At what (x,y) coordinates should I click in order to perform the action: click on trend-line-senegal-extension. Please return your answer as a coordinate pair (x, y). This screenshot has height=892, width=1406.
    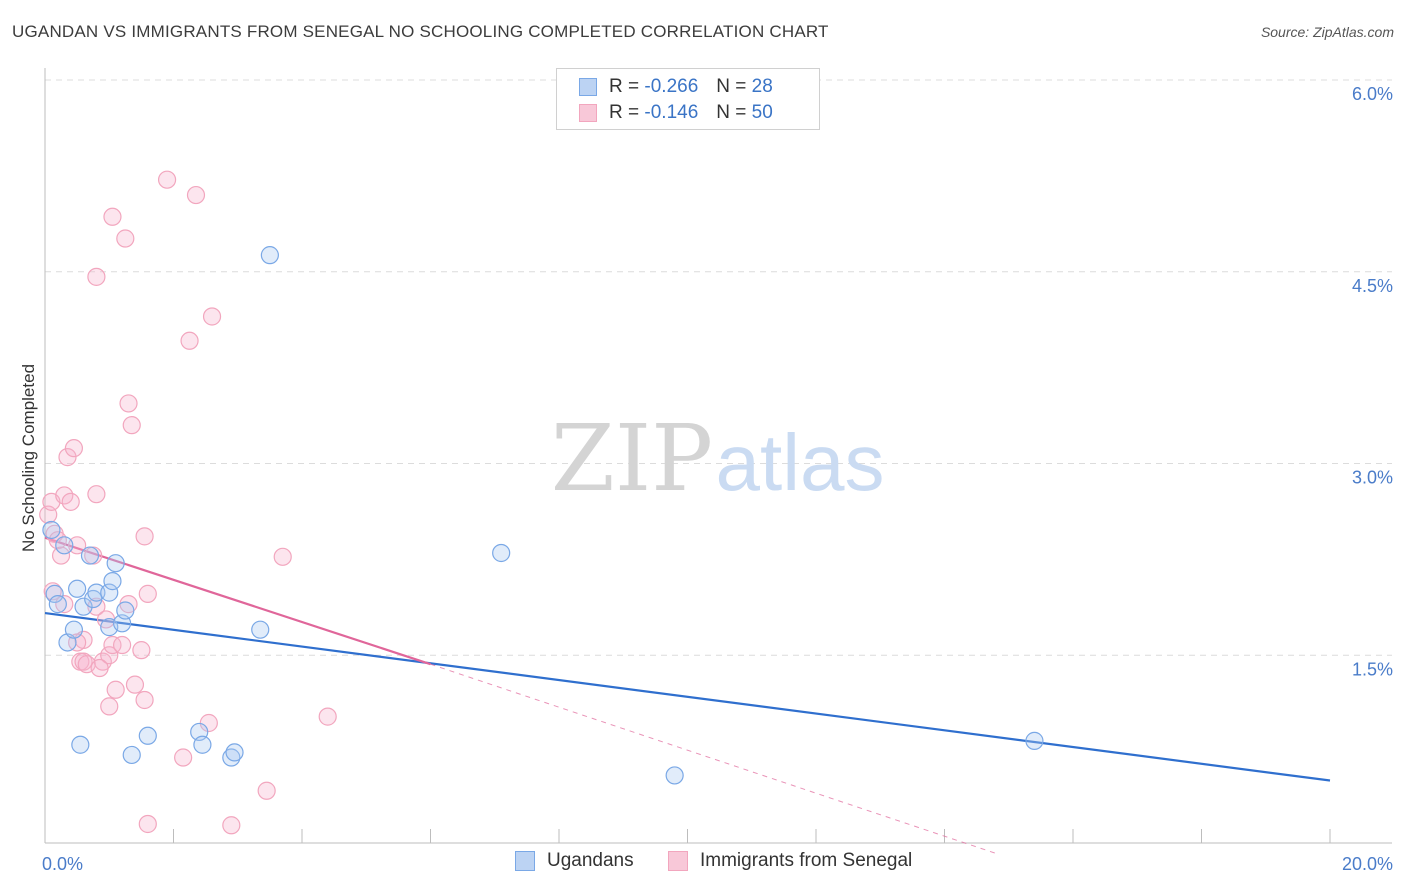
    Looking at the image, I should click on (713, 758).